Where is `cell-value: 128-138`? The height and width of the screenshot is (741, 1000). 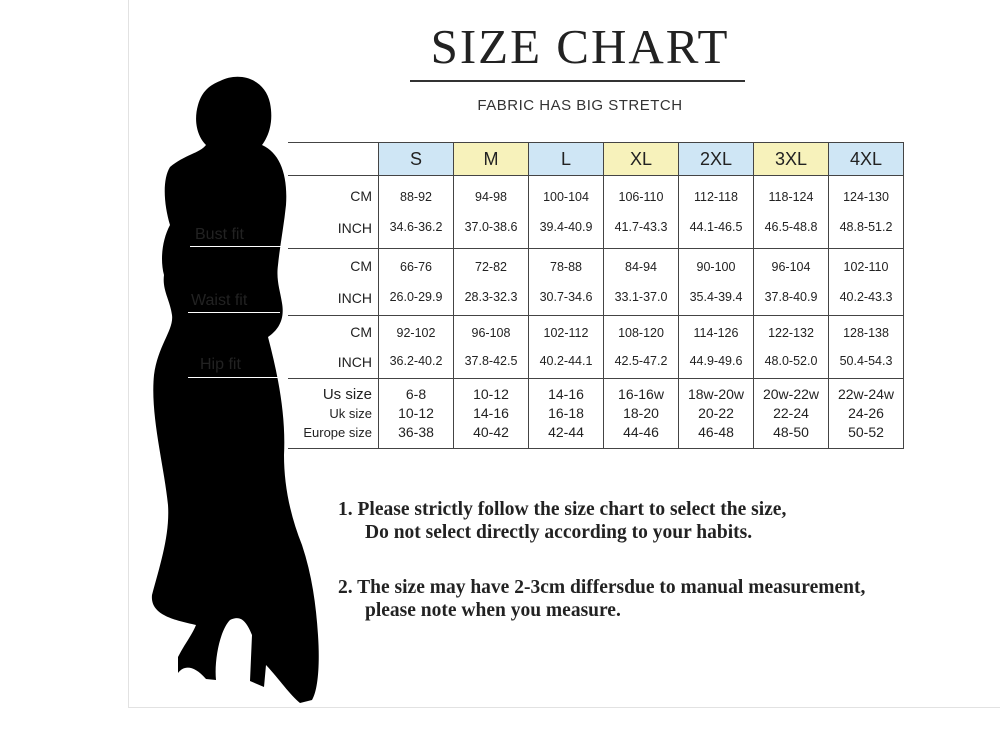 cell-value: 128-138 is located at coordinates (866, 332).